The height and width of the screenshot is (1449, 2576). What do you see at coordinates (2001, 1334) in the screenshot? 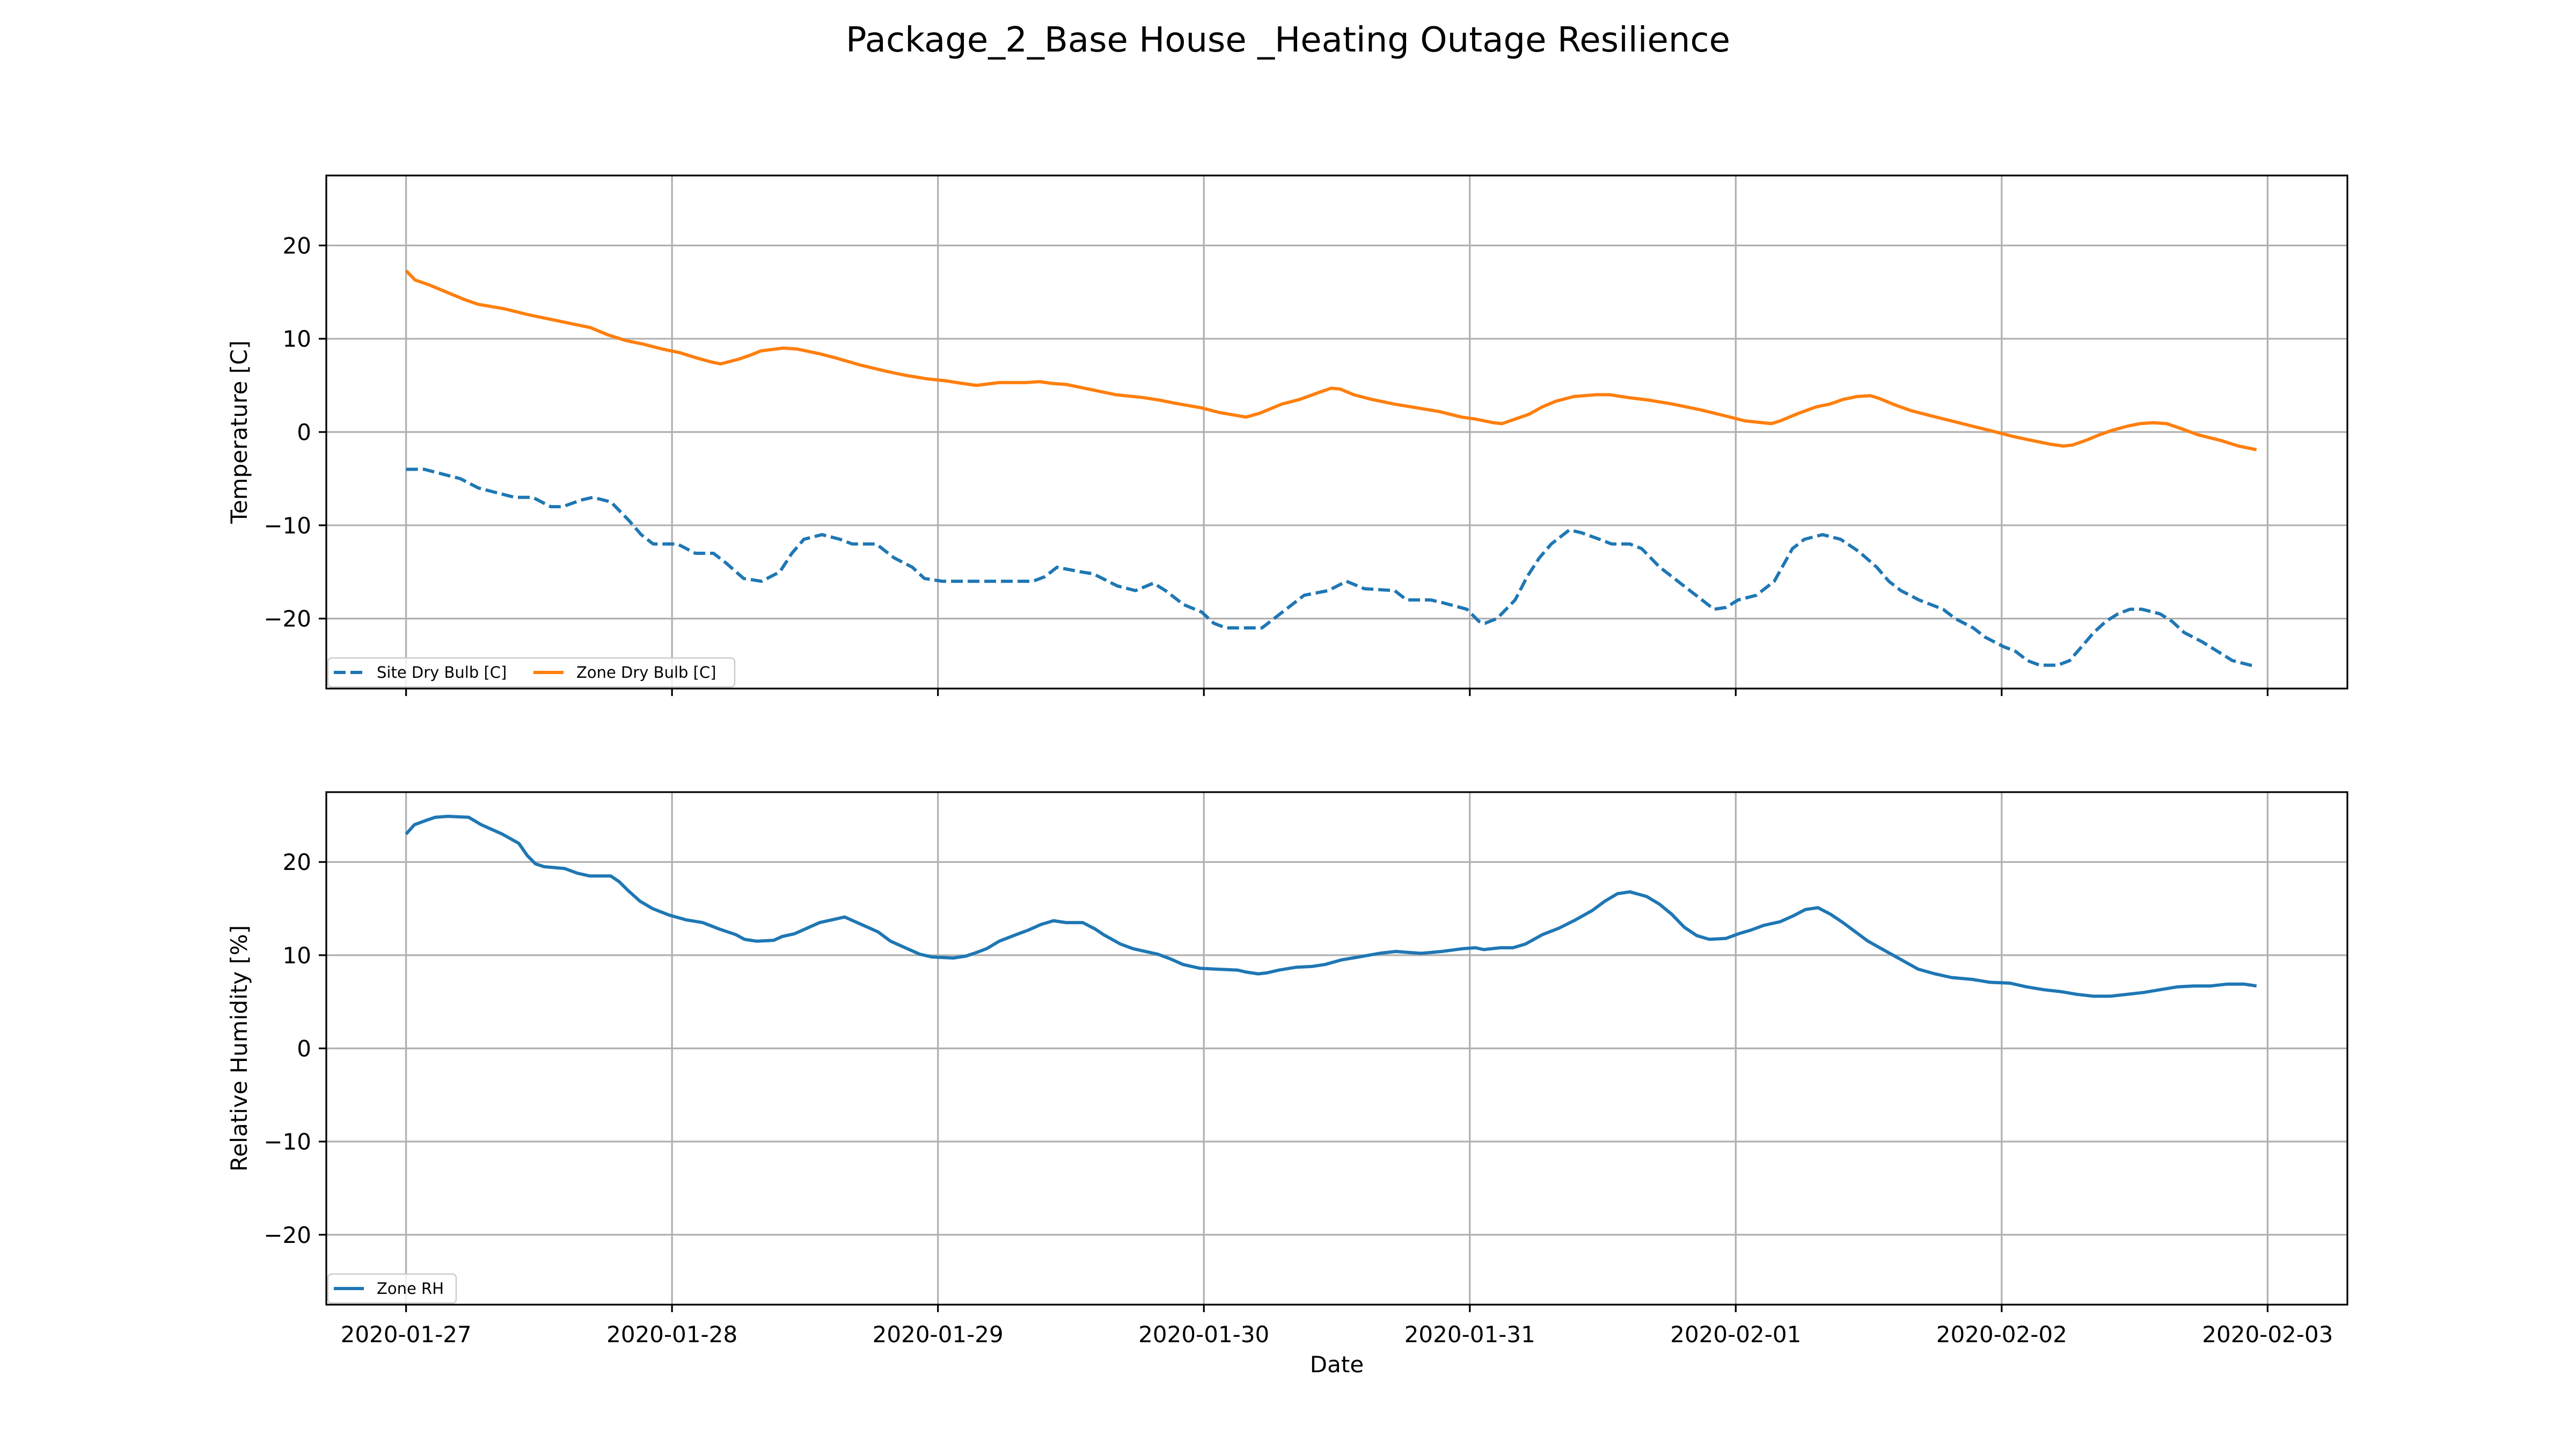
I see `x-tick-label: 2020-02-02` at bounding box center [2001, 1334].